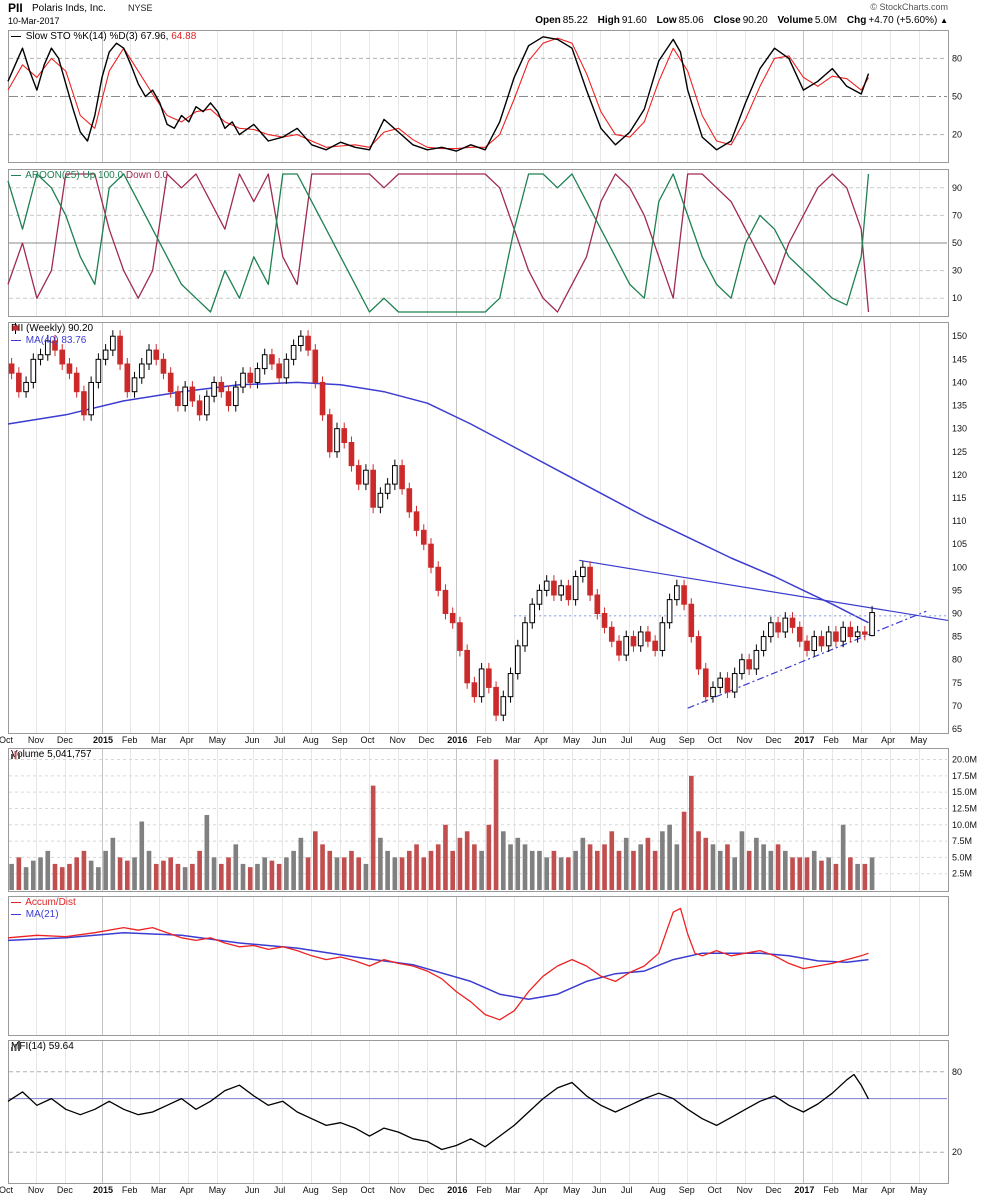 The width and height of the screenshot is (986, 1200). Describe the element at coordinates (16, 914) in the screenshot. I see `ma21-line-swatch: —` at that location.